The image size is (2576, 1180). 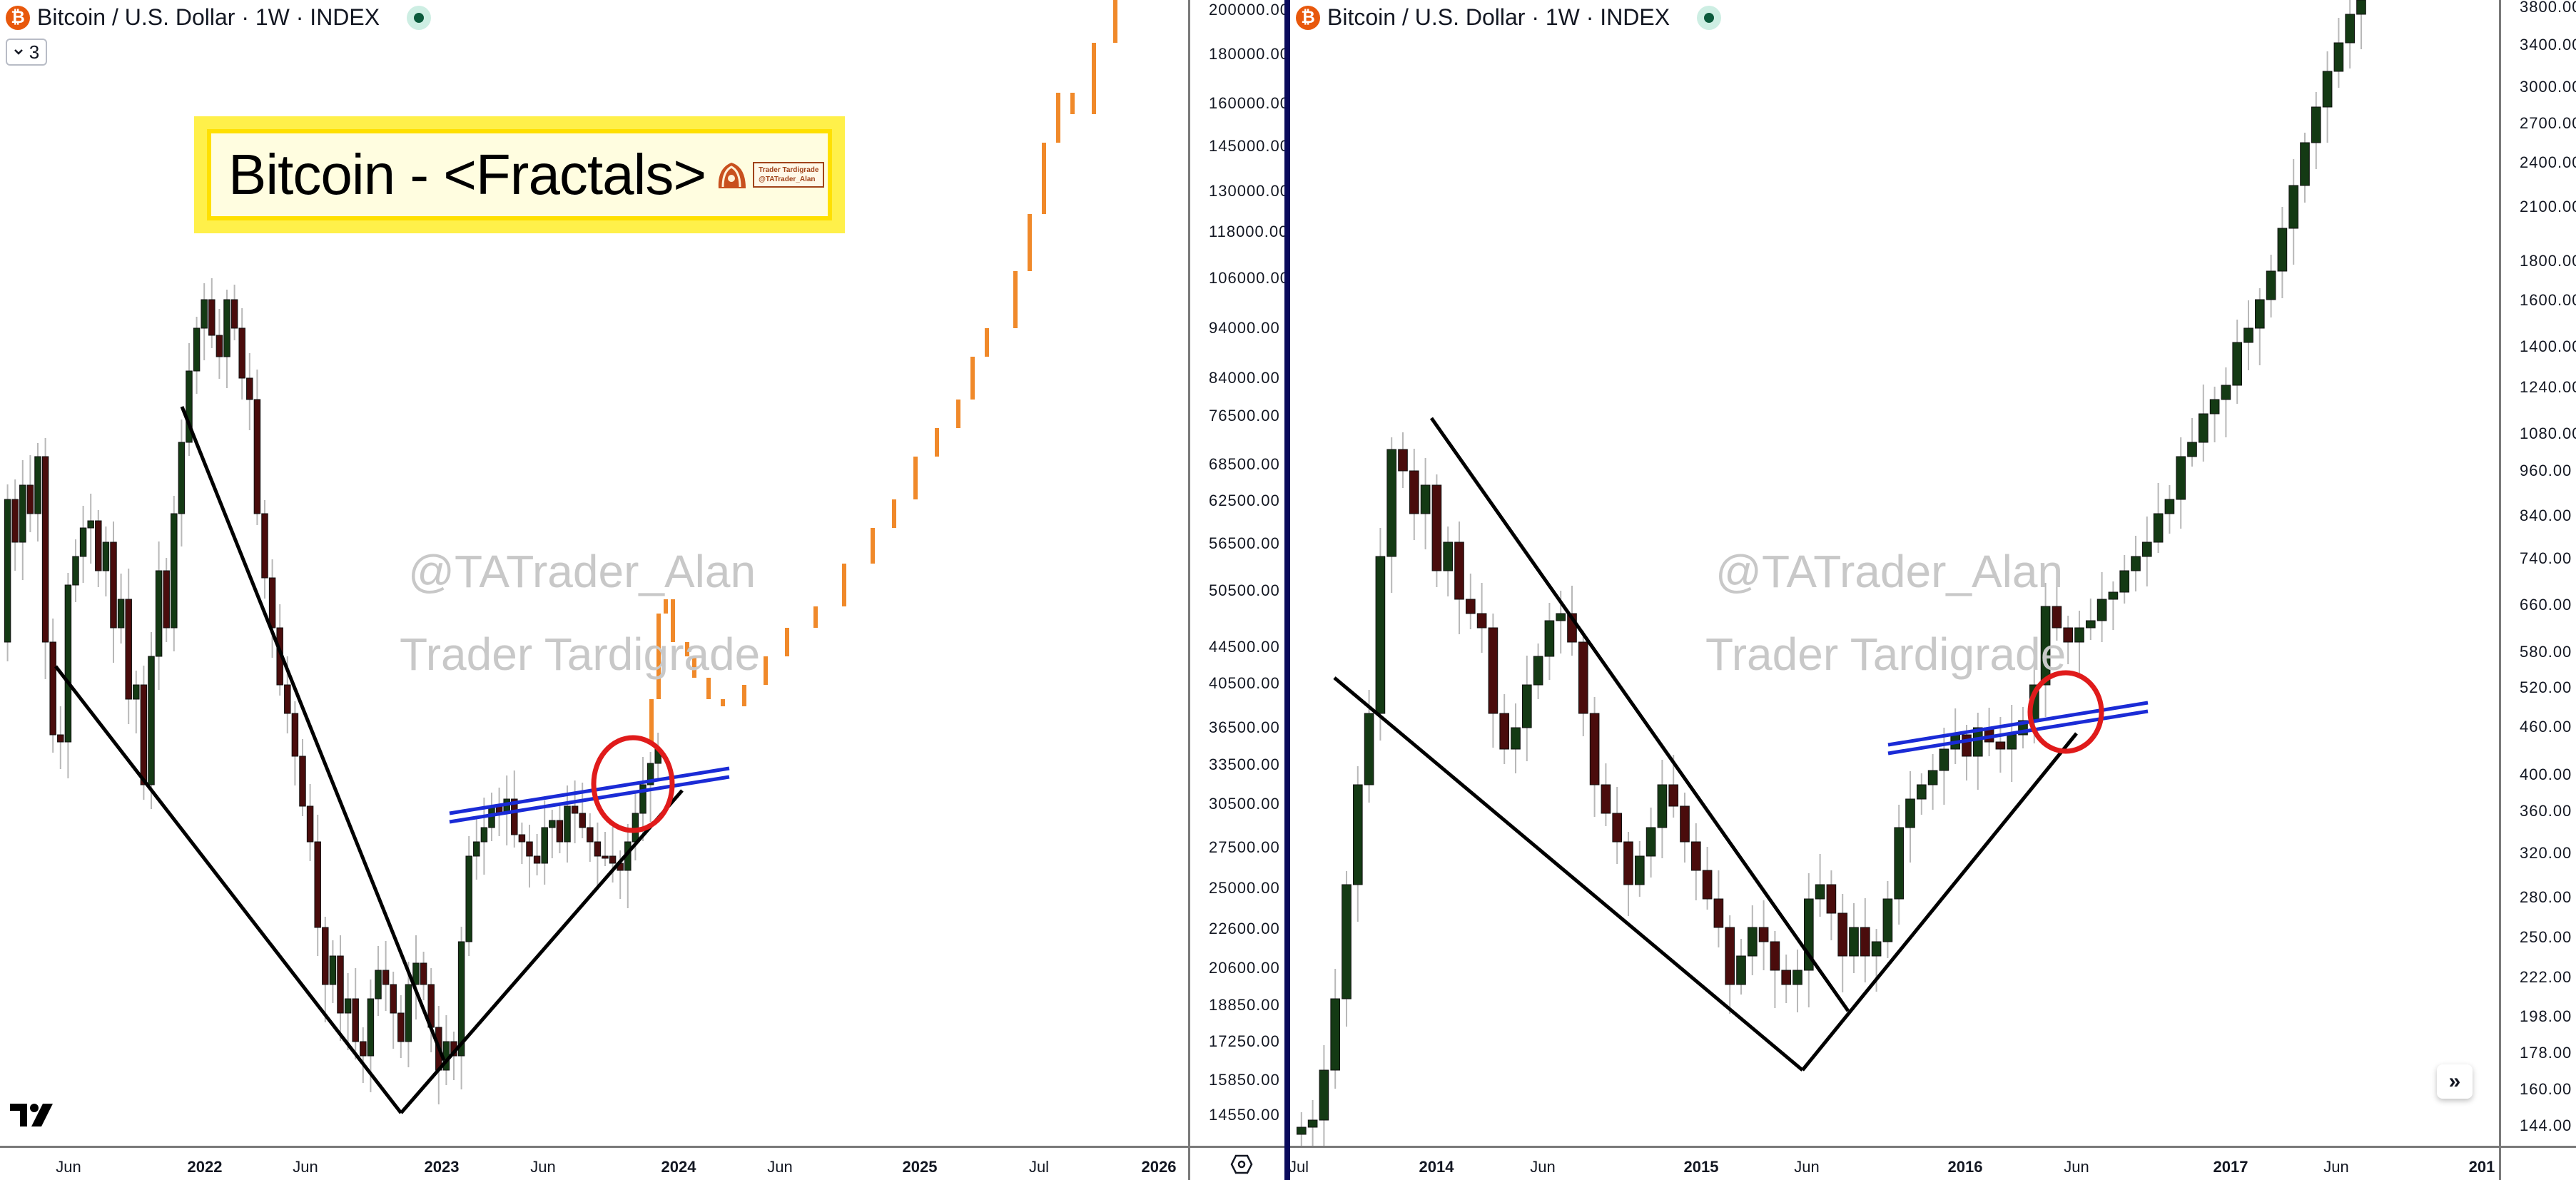 I want to click on price-tick: 740.00, so click(x=2546, y=558).